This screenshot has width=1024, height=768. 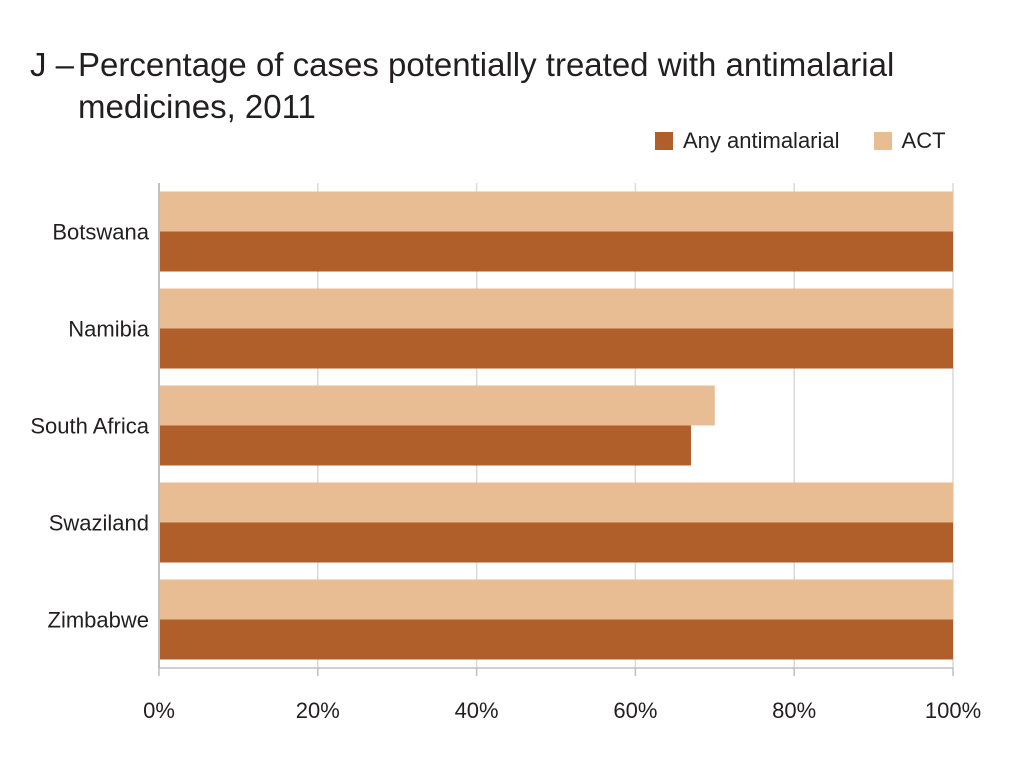 What do you see at coordinates (635, 710) in the screenshot?
I see `x-tick-label: 60%` at bounding box center [635, 710].